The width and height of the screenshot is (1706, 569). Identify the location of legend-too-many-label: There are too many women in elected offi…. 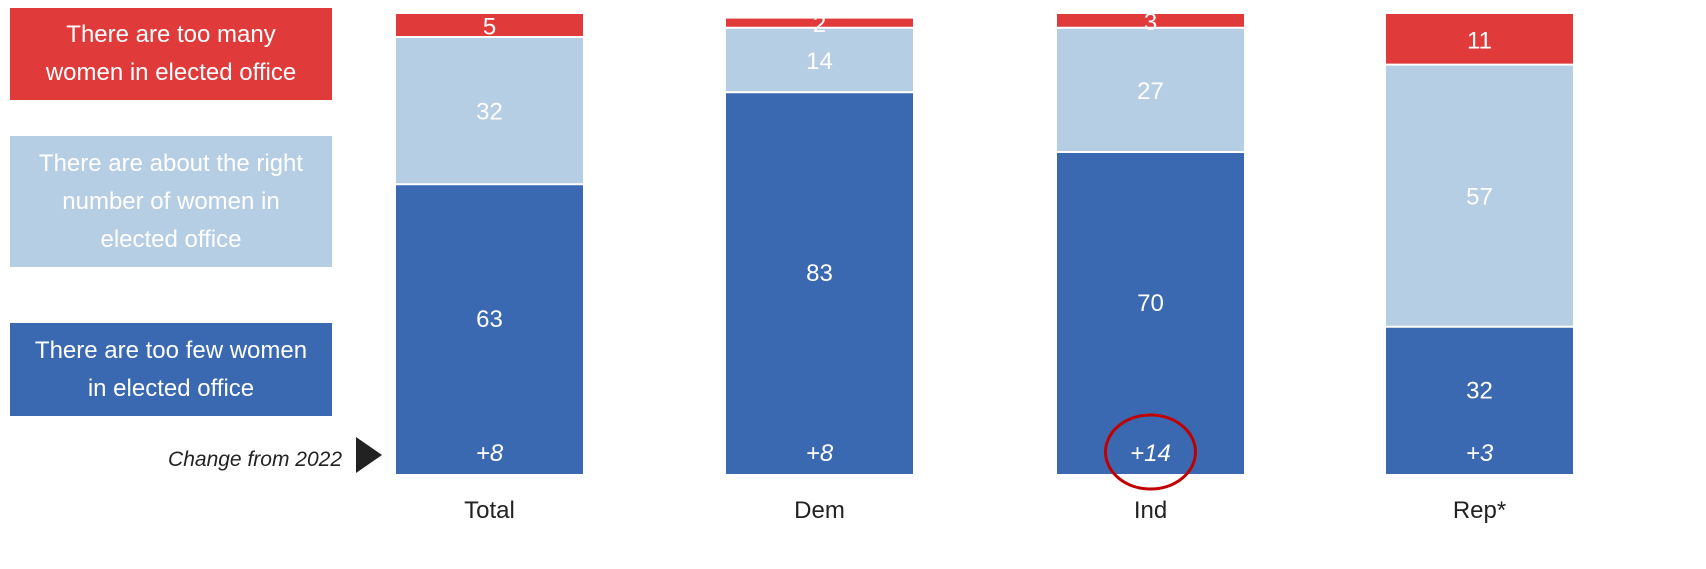
(171, 53).